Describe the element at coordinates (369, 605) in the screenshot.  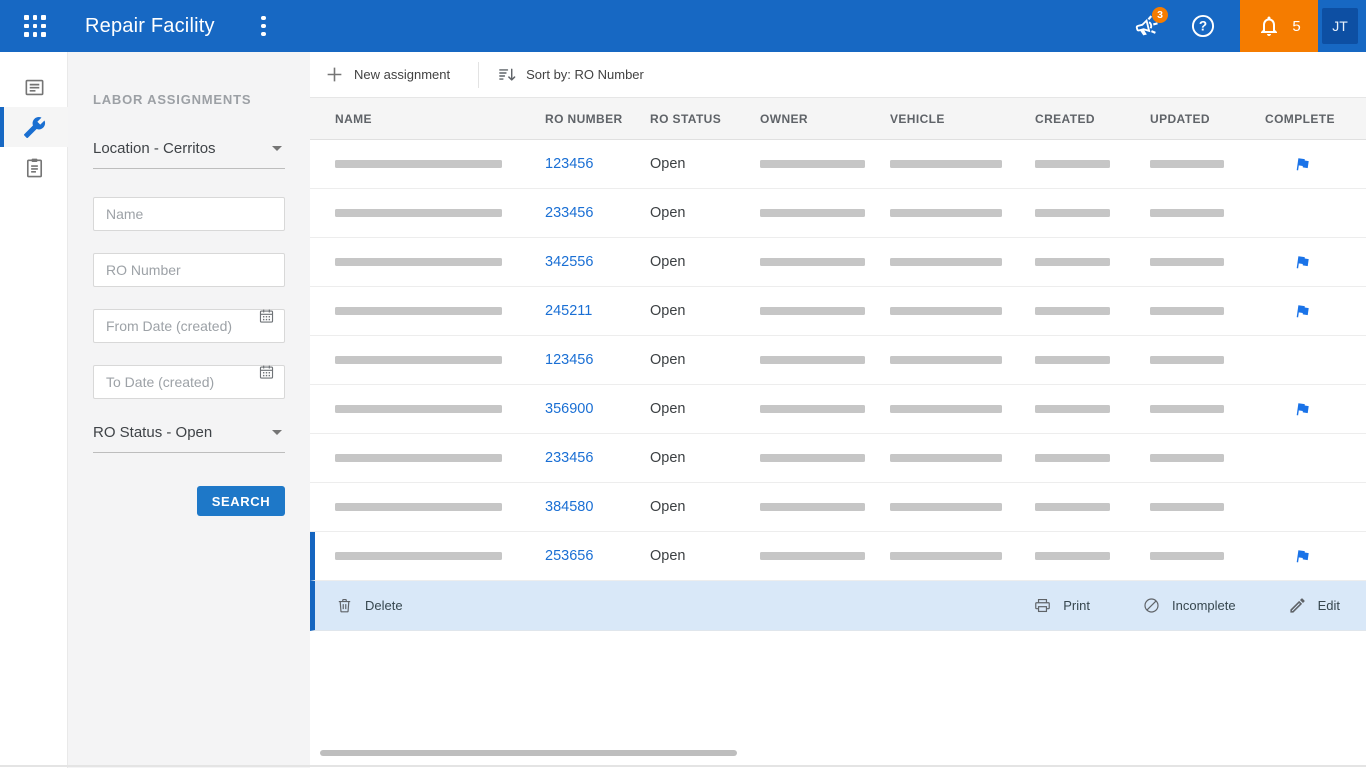
I see `delete-button: Delete` at that location.